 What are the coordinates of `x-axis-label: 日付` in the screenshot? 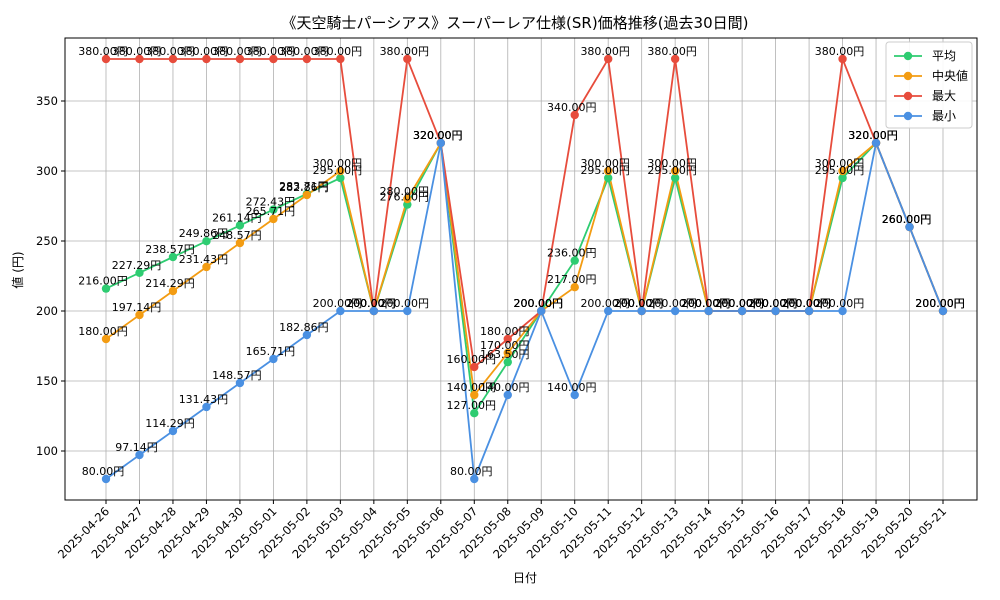 It's located at (525, 578).